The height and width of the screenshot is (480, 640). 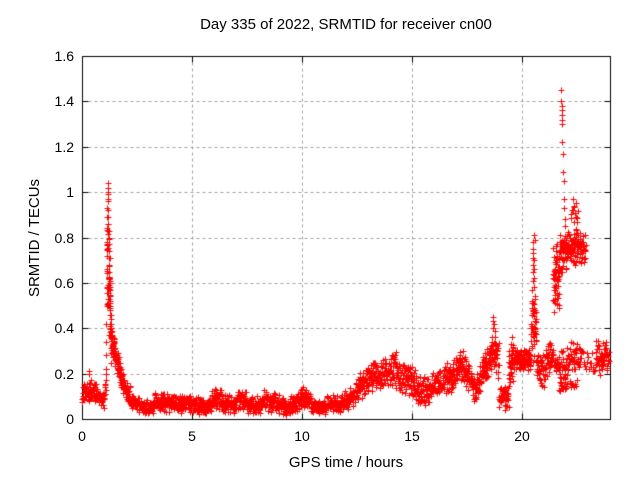 What do you see at coordinates (346, 462) in the screenshot?
I see `x-axis-label: GPS time / hours` at bounding box center [346, 462].